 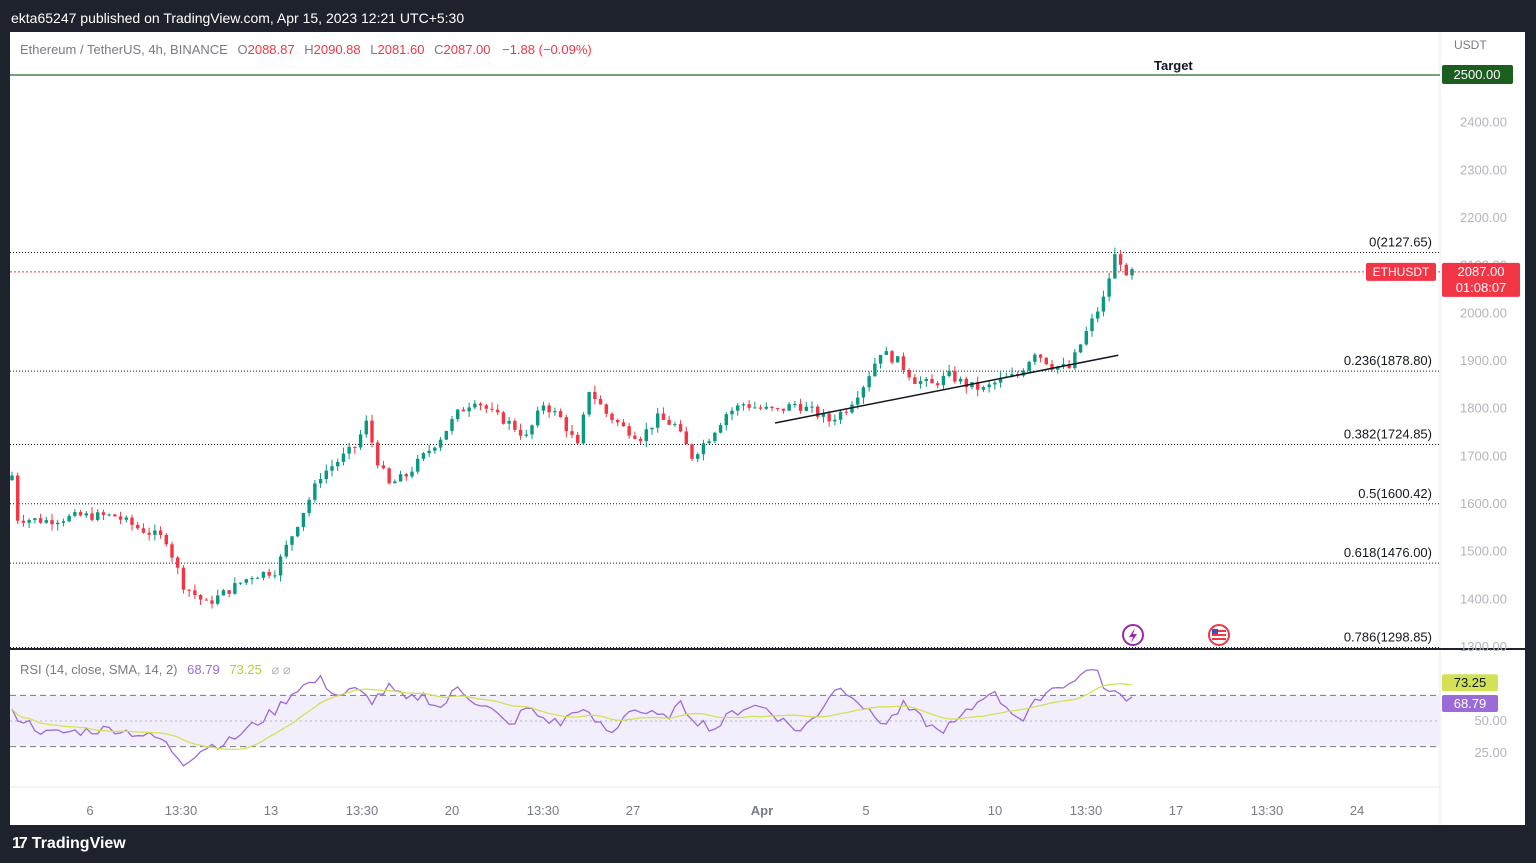 I want to click on legend-open-label: O, so click(x=242, y=49).